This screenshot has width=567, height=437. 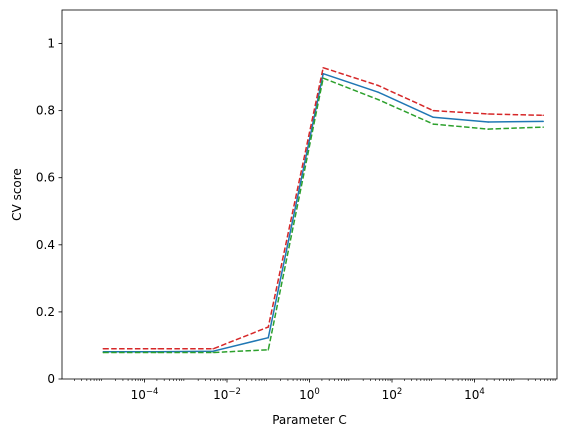 I want to click on y-tick-label: 1, so click(x=51, y=44).